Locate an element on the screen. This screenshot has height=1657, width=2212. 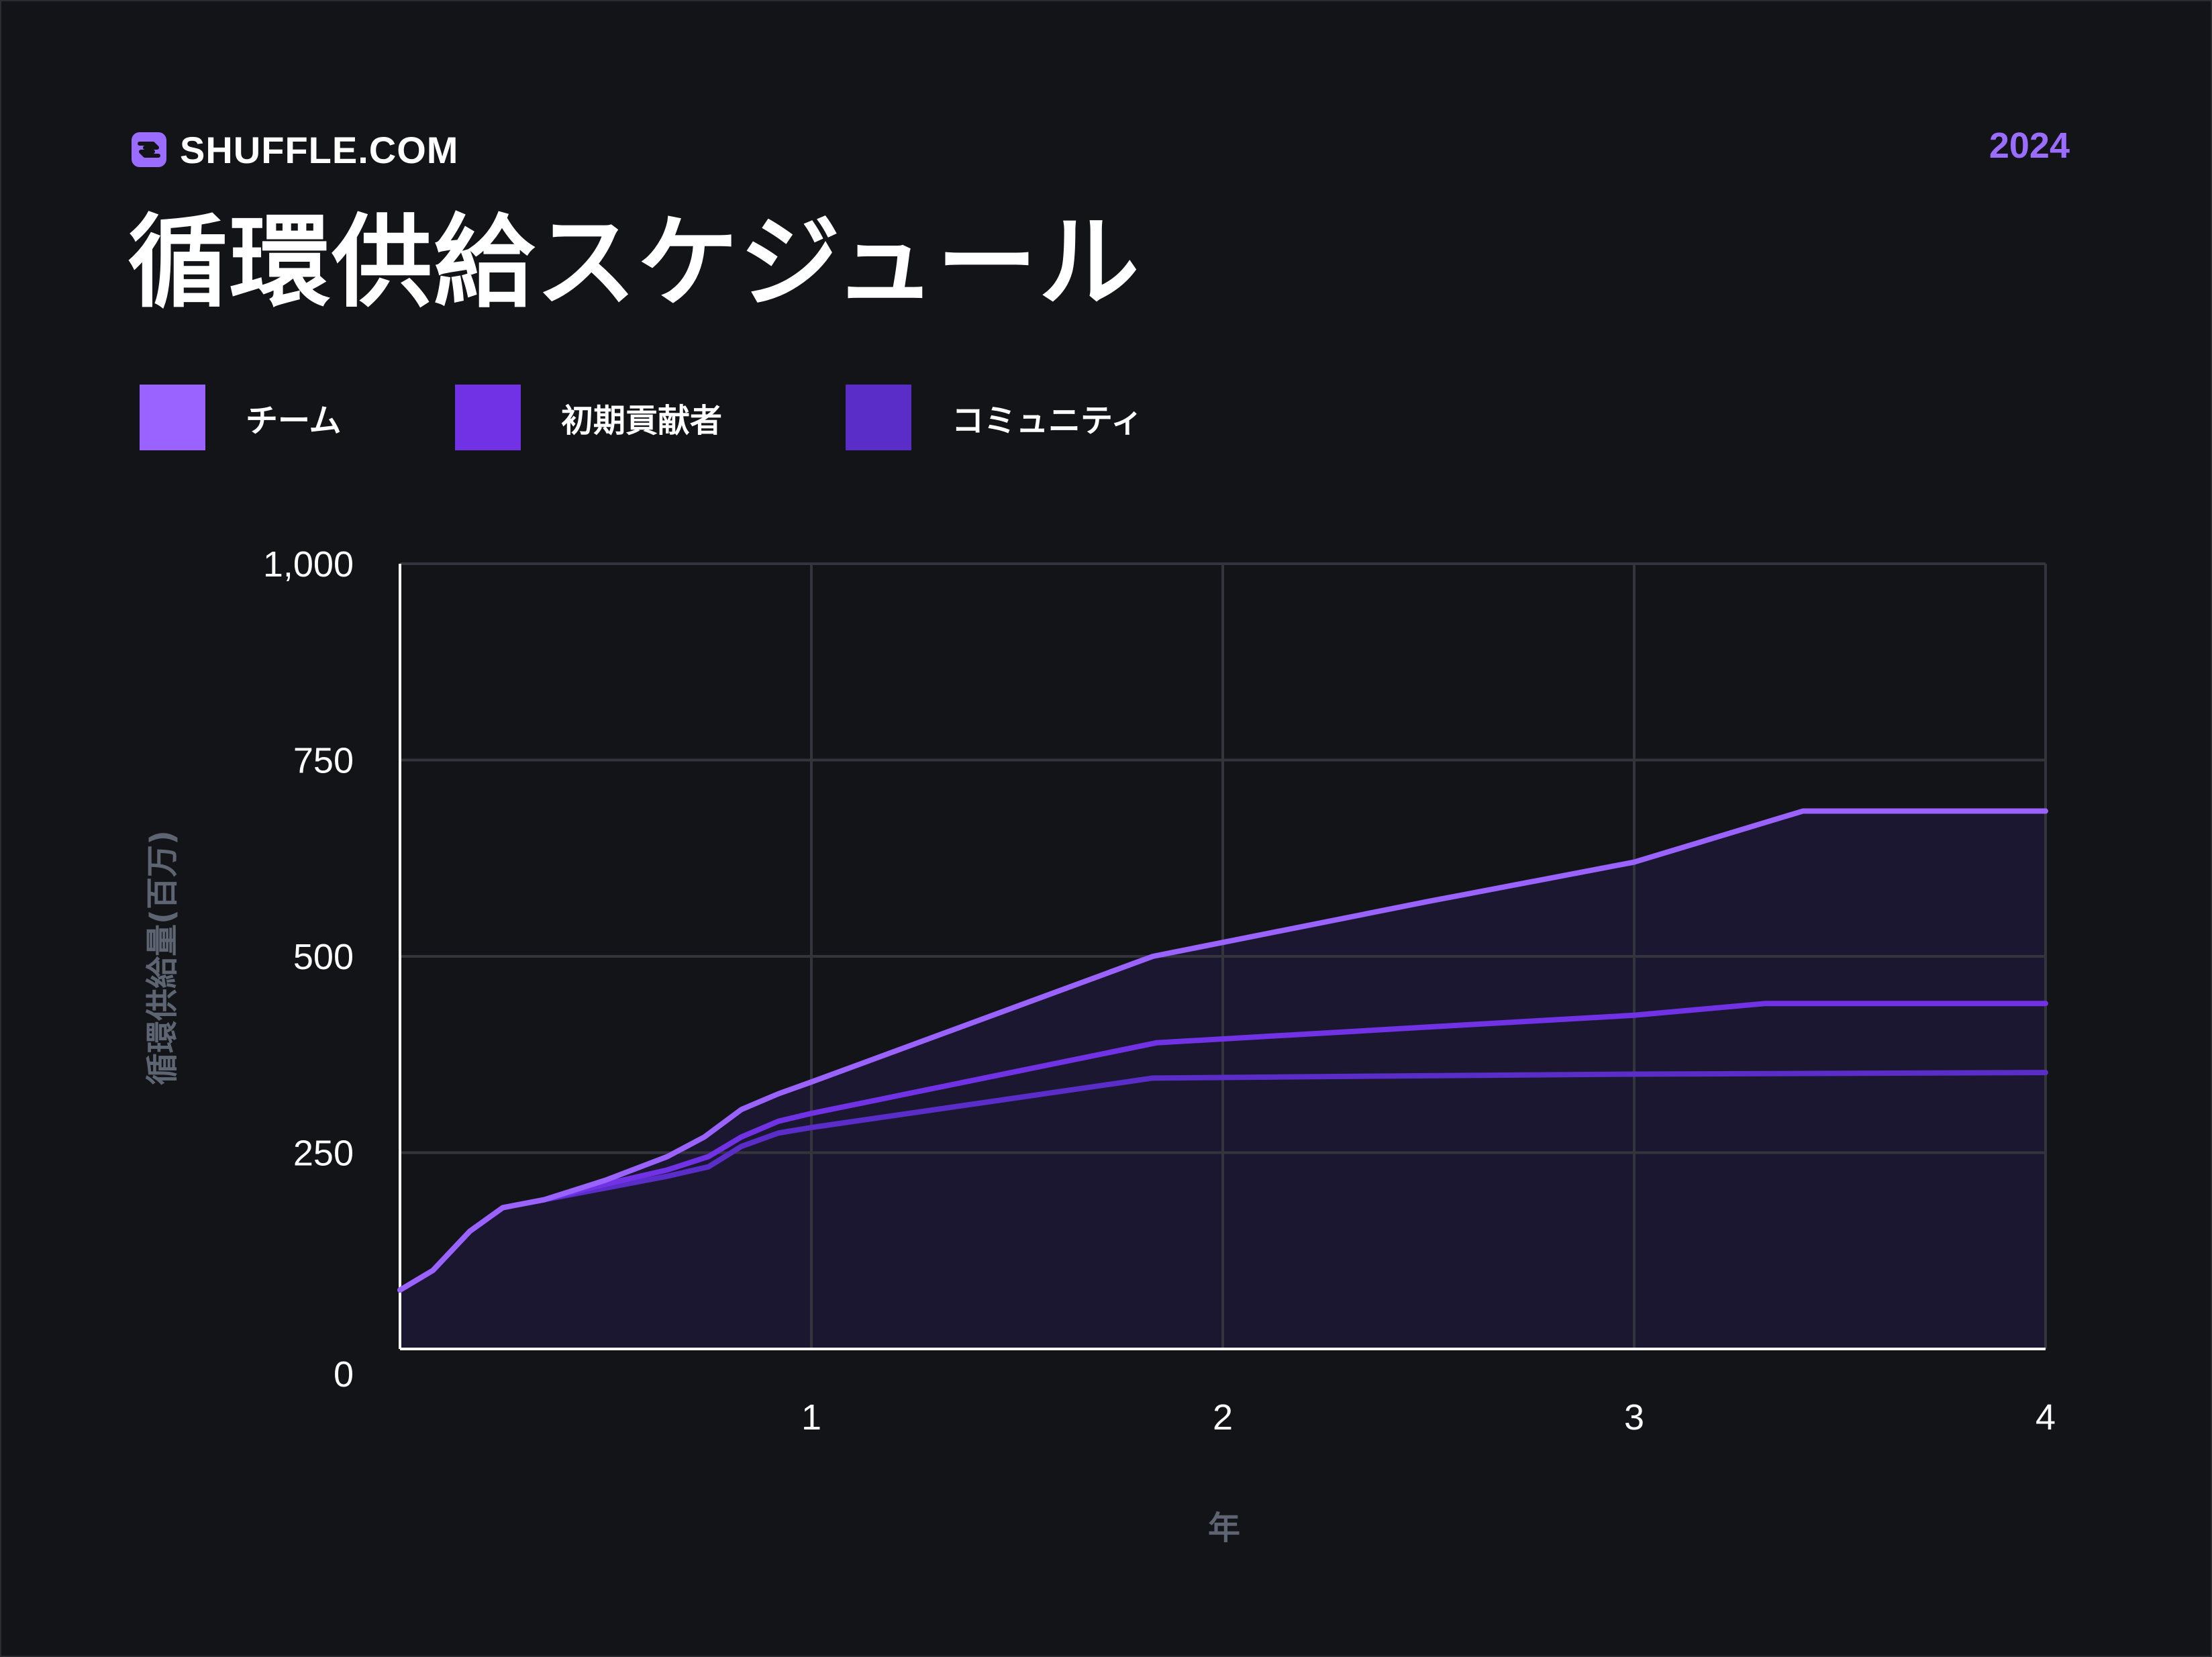
legend-swatch-community is located at coordinates (879, 418).